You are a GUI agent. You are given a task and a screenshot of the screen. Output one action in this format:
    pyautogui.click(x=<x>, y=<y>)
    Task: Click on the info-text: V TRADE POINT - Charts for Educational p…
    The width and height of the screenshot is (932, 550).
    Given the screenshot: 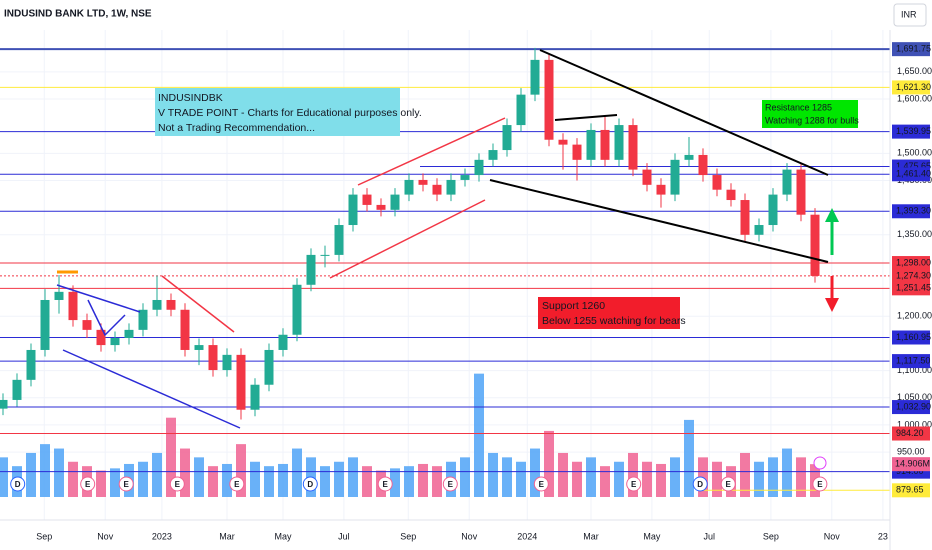 What is the action you would take?
    pyautogui.click(x=290, y=113)
    